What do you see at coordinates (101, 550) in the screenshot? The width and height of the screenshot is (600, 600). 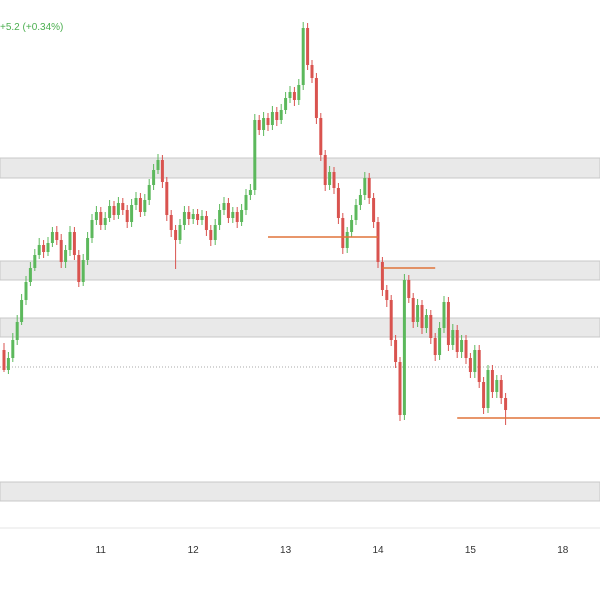 I see `x-tick-label: 11` at bounding box center [101, 550].